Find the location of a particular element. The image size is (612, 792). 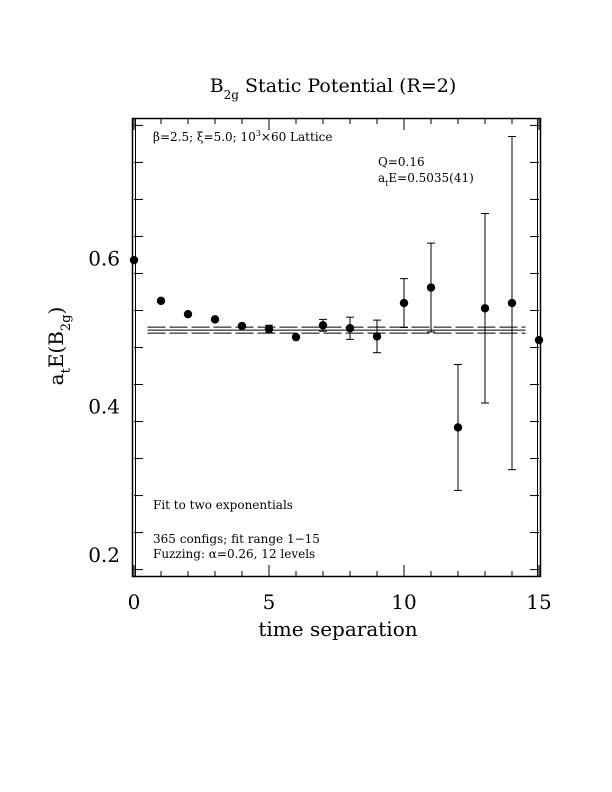

y-tick-labels: 0.2 0.4 0.6 is located at coordinates (104, 407).